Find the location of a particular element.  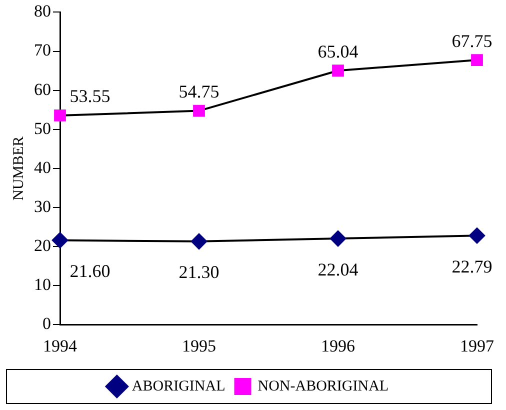

x-tick-label: 1995 is located at coordinates (199, 346).